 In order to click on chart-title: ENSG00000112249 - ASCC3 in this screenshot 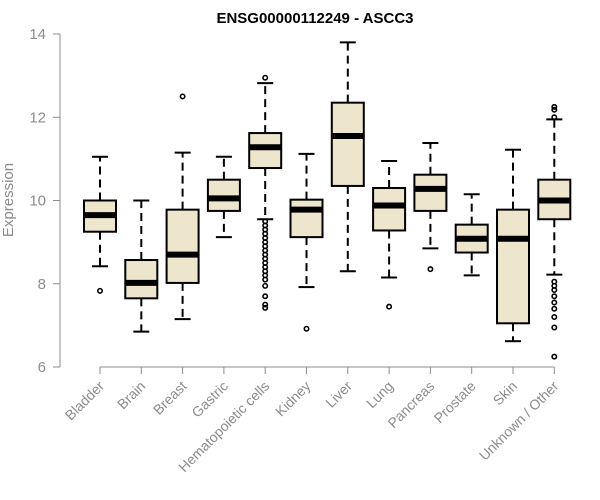, I will do `click(314, 18)`.